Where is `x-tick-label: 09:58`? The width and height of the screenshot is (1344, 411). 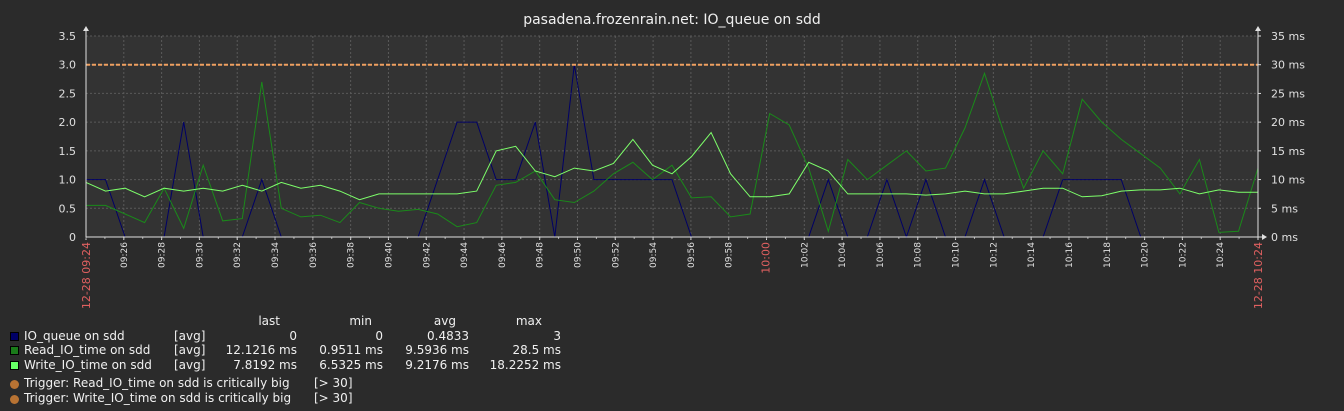 x-tick-label: 09:58 is located at coordinates (730, 255).